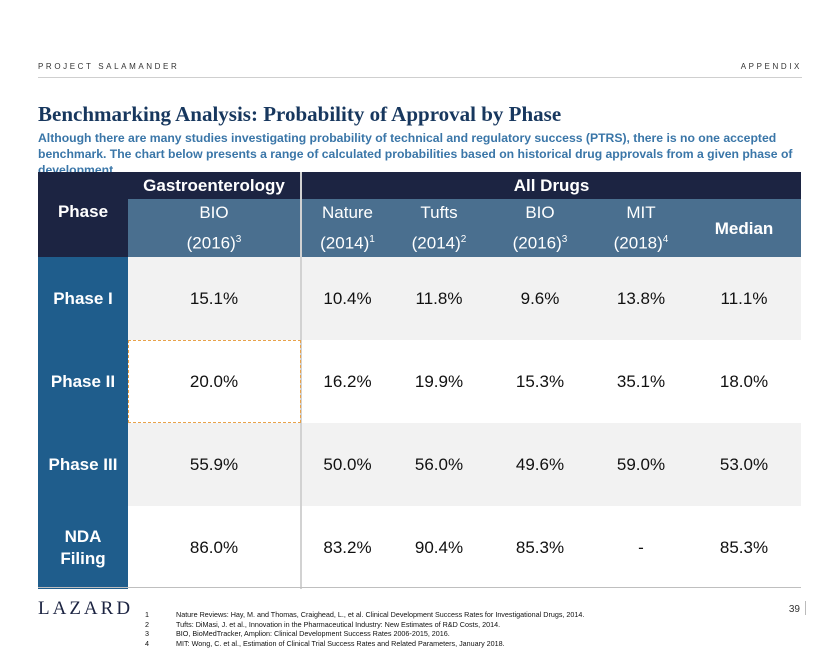 This screenshot has width=840, height=649. What do you see at coordinates (439, 213) in the screenshot?
I see `source-name: Tufts` at bounding box center [439, 213].